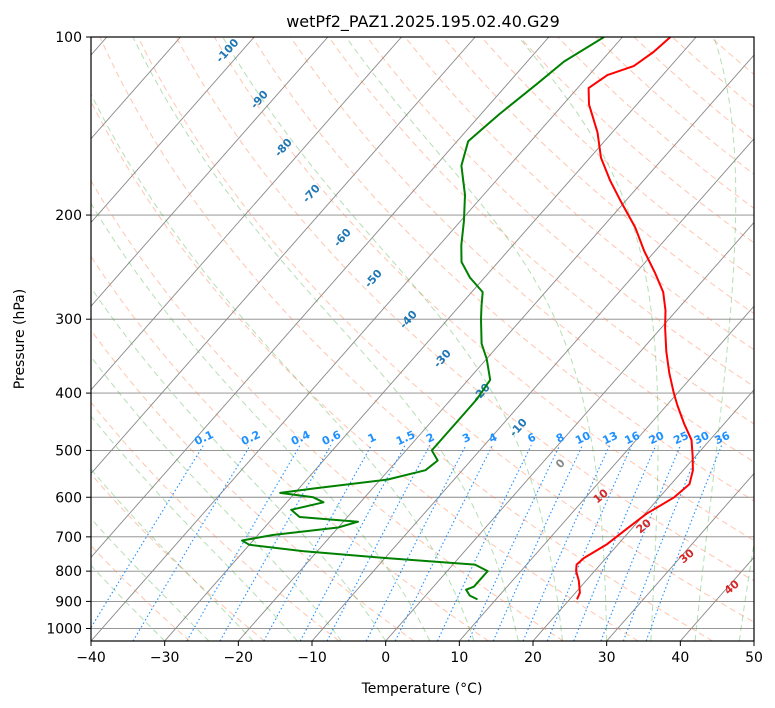 This screenshot has height=708, width=775. What do you see at coordinates (342, 238) in the screenshot?
I see `contour-label: -60` at bounding box center [342, 238].